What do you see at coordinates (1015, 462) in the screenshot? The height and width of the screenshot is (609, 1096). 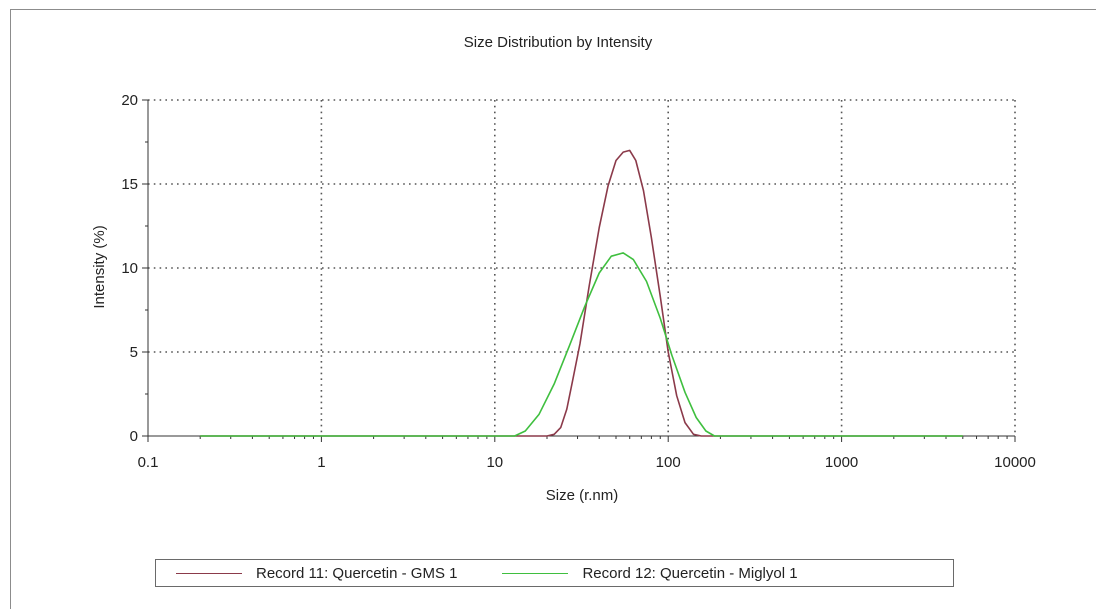 I see `x-tick-label: 10000` at bounding box center [1015, 462].